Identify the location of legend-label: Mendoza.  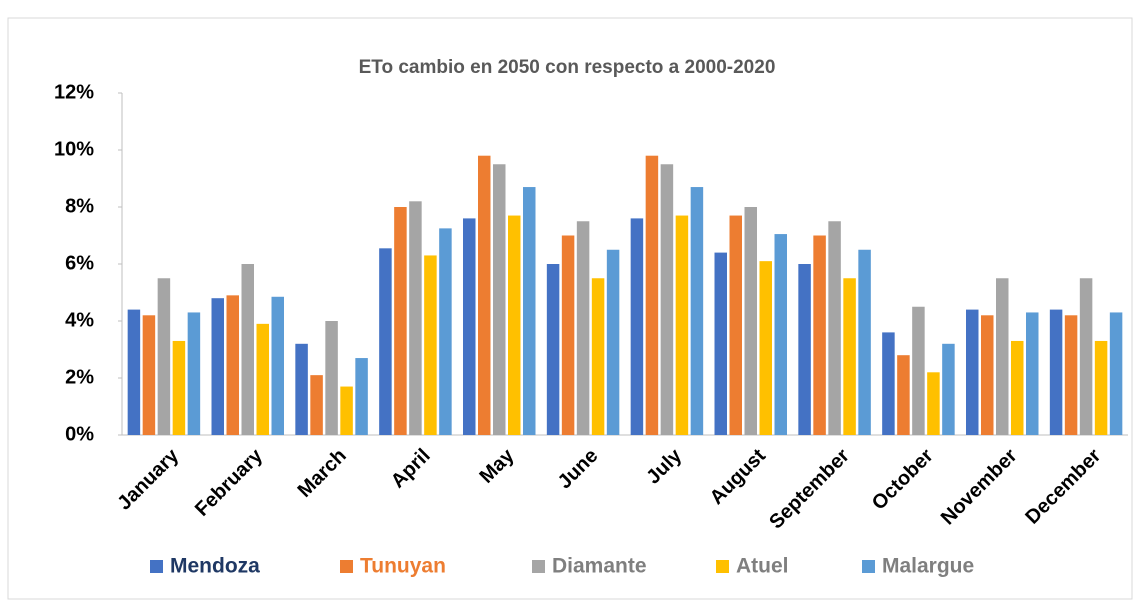
(215, 566).